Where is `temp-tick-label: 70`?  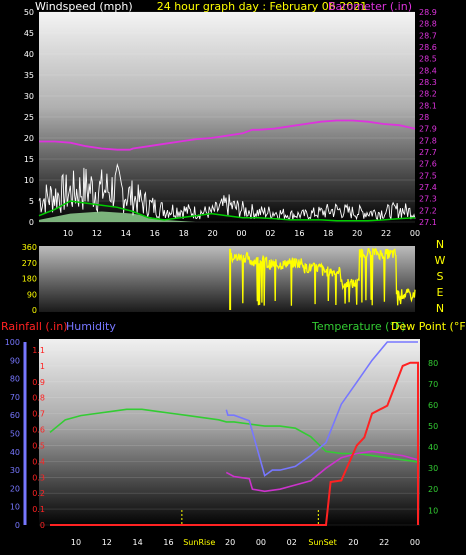 temp-tick-label: 70 is located at coordinates (433, 384).